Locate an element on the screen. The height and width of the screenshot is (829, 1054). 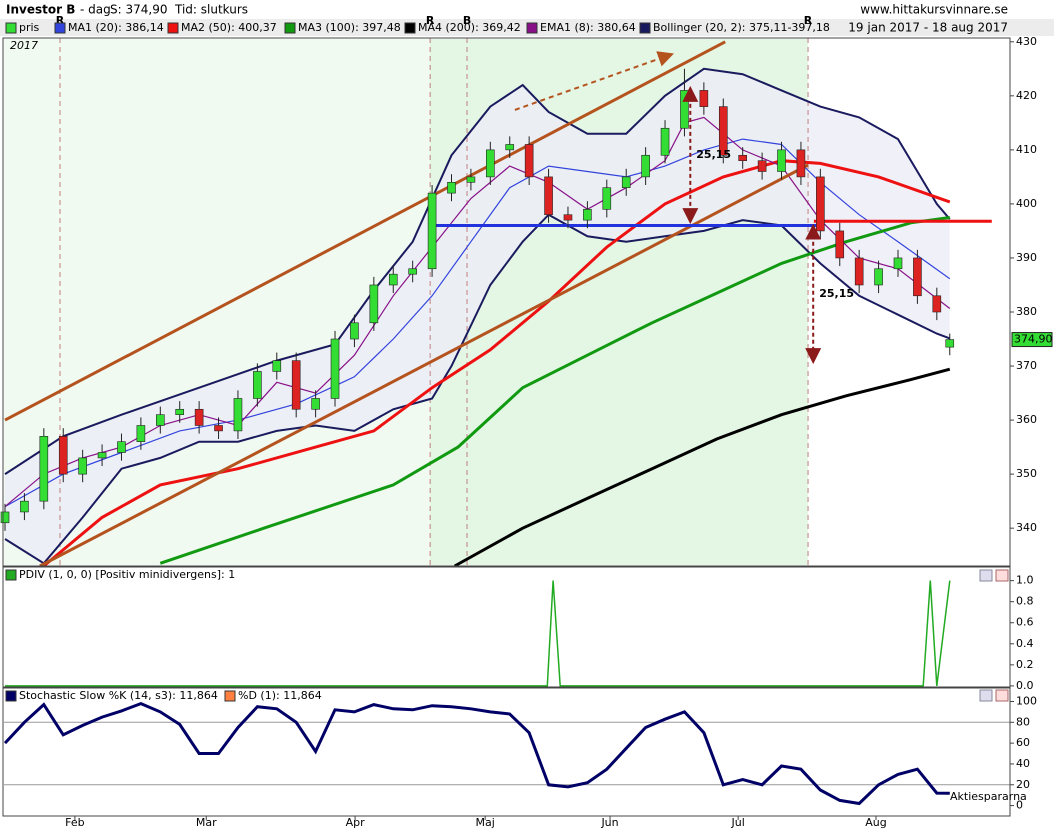
last-price-box is located at coordinates (1032, 340).